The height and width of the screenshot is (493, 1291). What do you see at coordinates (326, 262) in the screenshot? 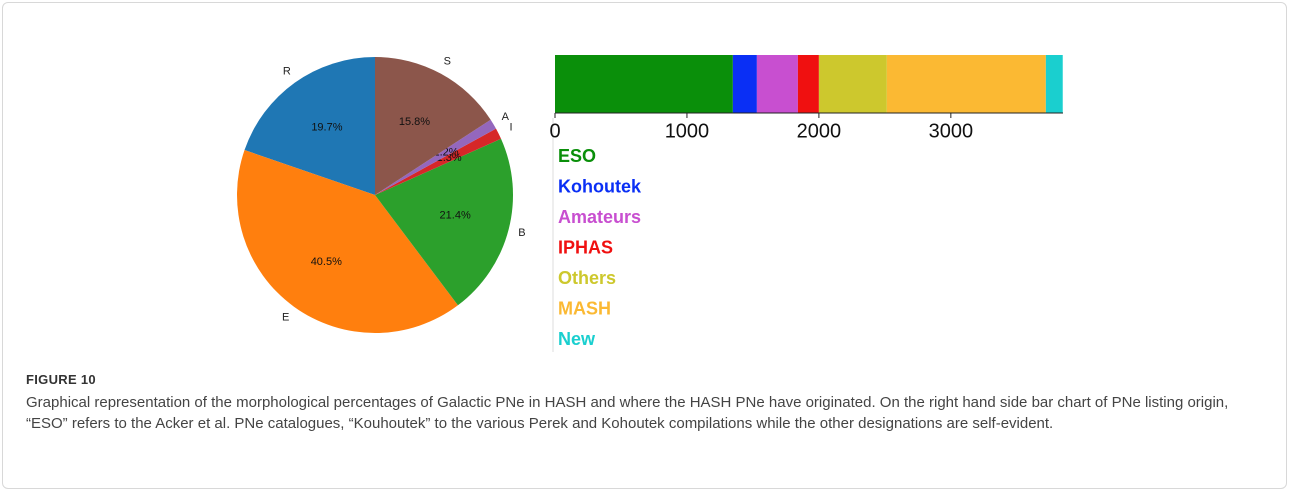
I see `slice-value-label: 40.5%` at bounding box center [326, 262].